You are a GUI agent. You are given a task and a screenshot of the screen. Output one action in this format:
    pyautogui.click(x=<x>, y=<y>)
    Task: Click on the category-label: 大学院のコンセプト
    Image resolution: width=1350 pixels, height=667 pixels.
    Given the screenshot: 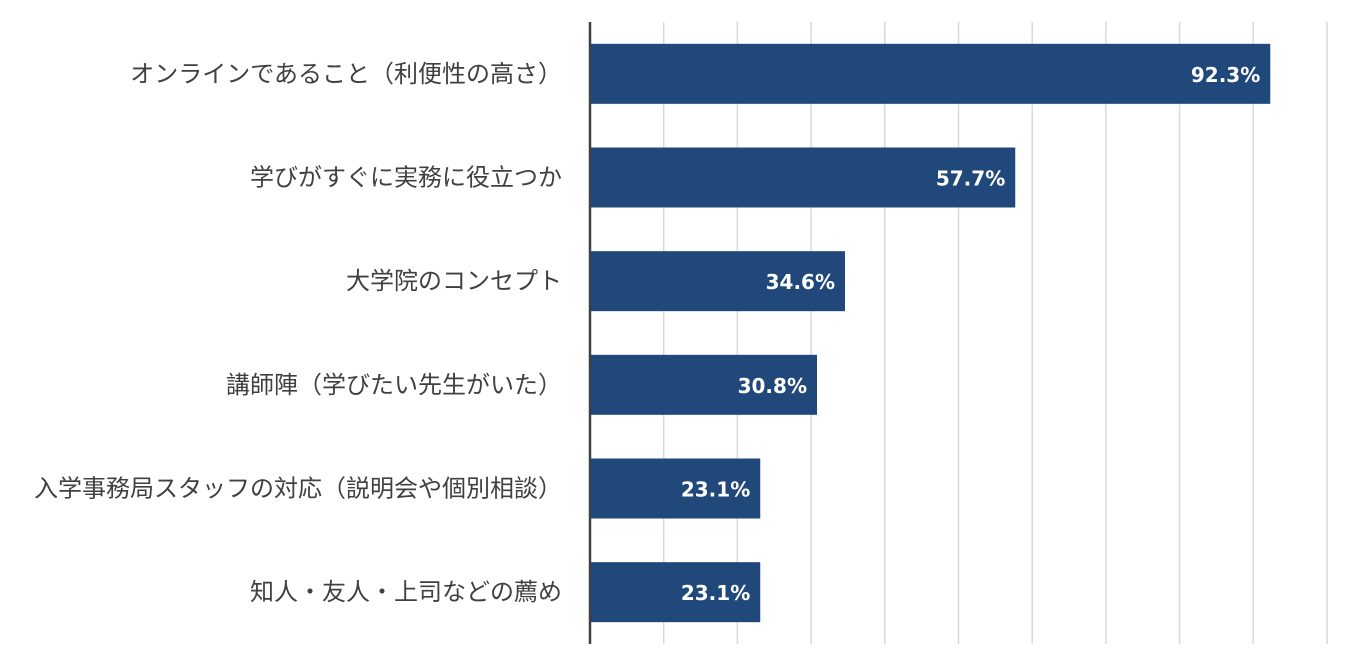 What is the action you would take?
    pyautogui.click(x=454, y=281)
    